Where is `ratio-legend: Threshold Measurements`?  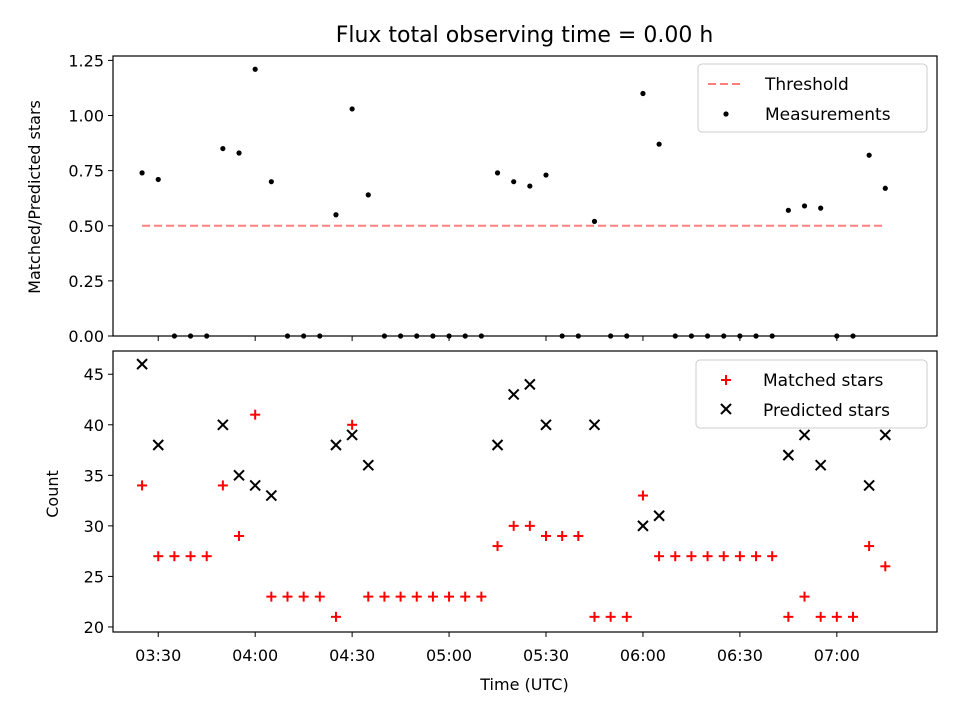 ratio-legend: Threshold Measurements is located at coordinates (812, 98).